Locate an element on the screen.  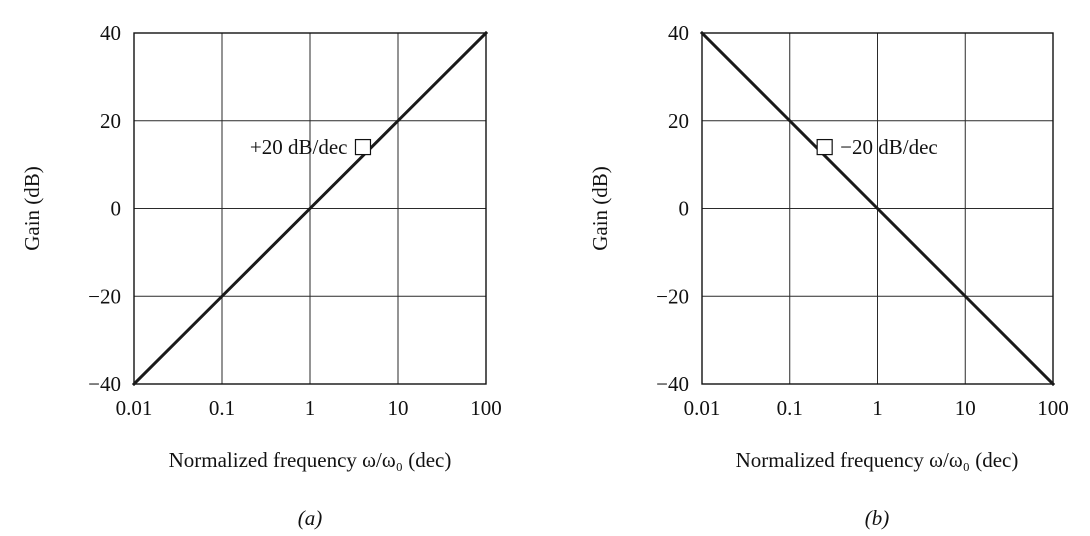
slope-annotation: +20 dB/dec is located at coordinates (299, 147).